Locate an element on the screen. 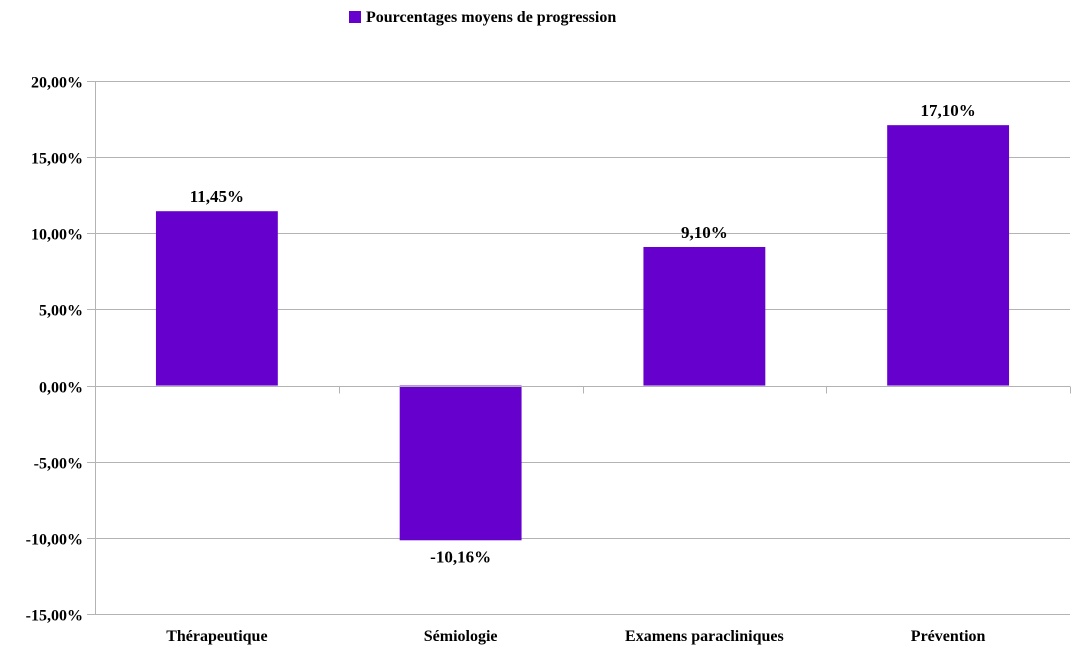  legend-label: Pourcentages moyens de progression is located at coordinates (491, 17).